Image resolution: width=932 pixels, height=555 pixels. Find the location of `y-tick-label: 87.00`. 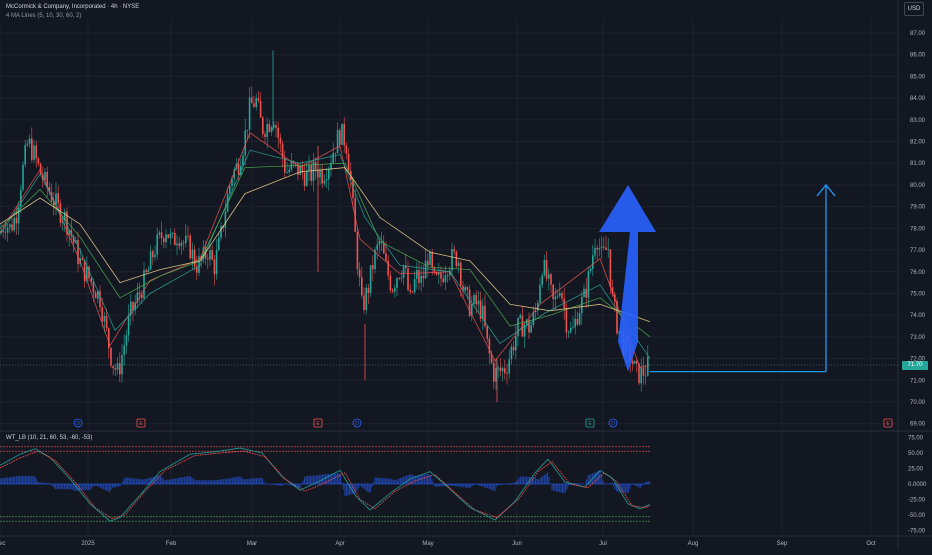

y-tick-label: 87.00 is located at coordinates (918, 34).